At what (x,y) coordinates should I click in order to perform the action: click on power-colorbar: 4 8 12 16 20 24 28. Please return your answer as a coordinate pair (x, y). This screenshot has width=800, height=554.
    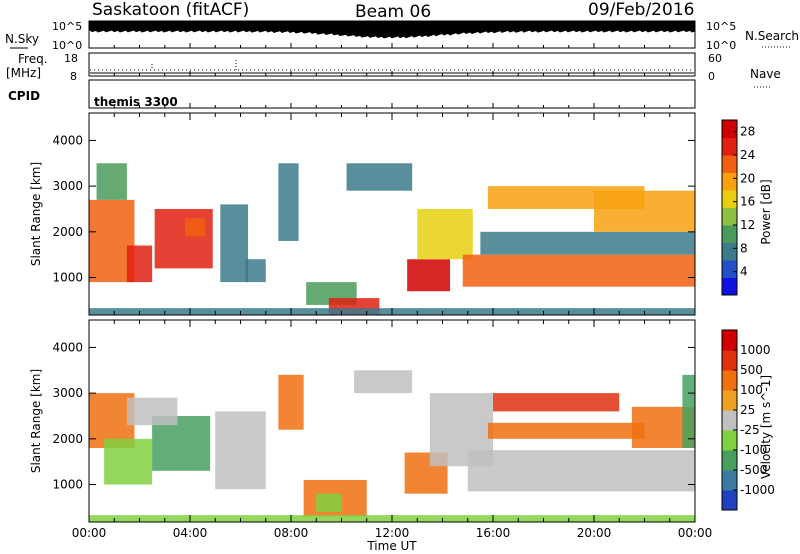
    Looking at the image, I should click on (738, 207).